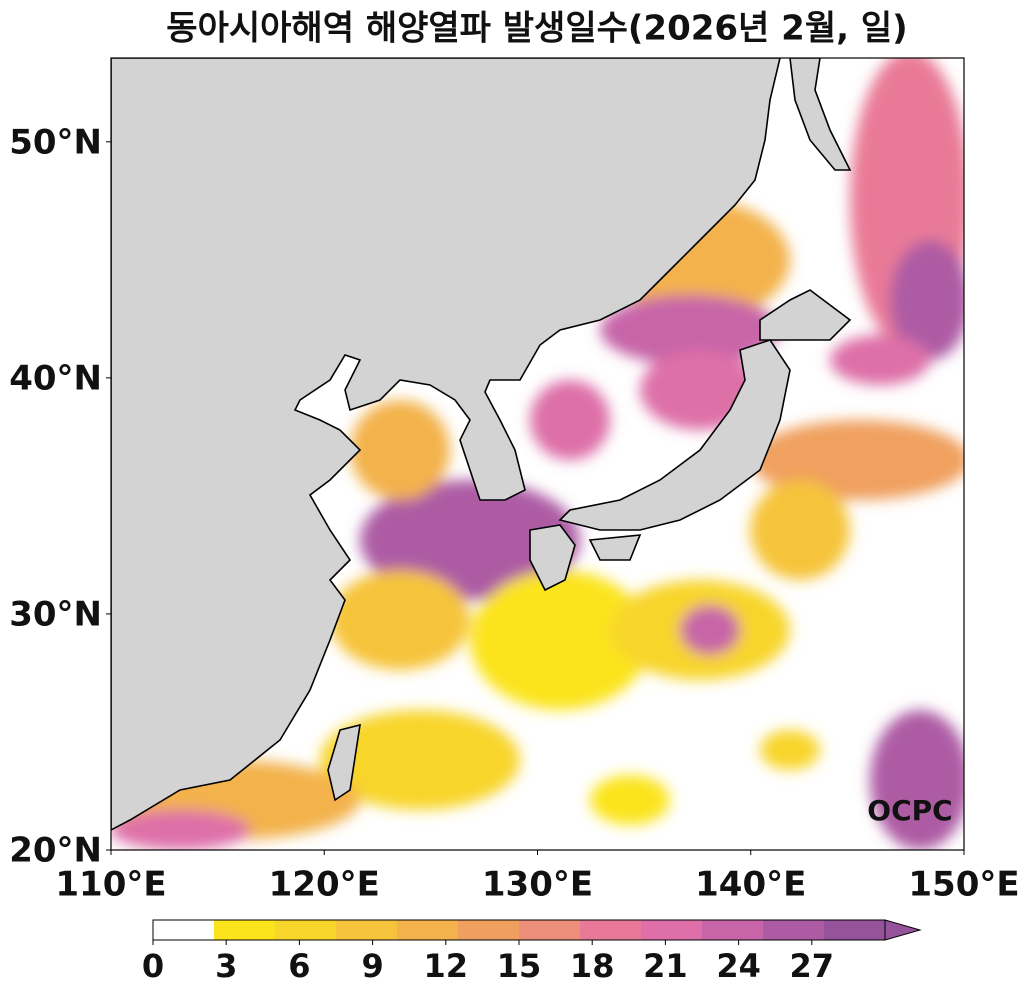 This screenshot has height=1004, width=1025. I want to click on y-tick-label: 40°N, so click(55, 378).